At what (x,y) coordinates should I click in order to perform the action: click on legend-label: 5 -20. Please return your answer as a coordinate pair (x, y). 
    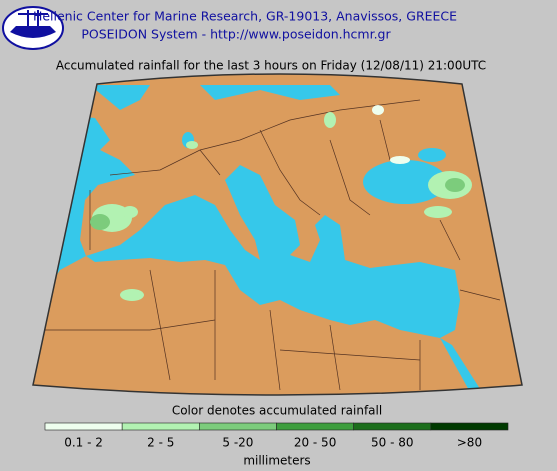
    Looking at the image, I should click on (237, 443).